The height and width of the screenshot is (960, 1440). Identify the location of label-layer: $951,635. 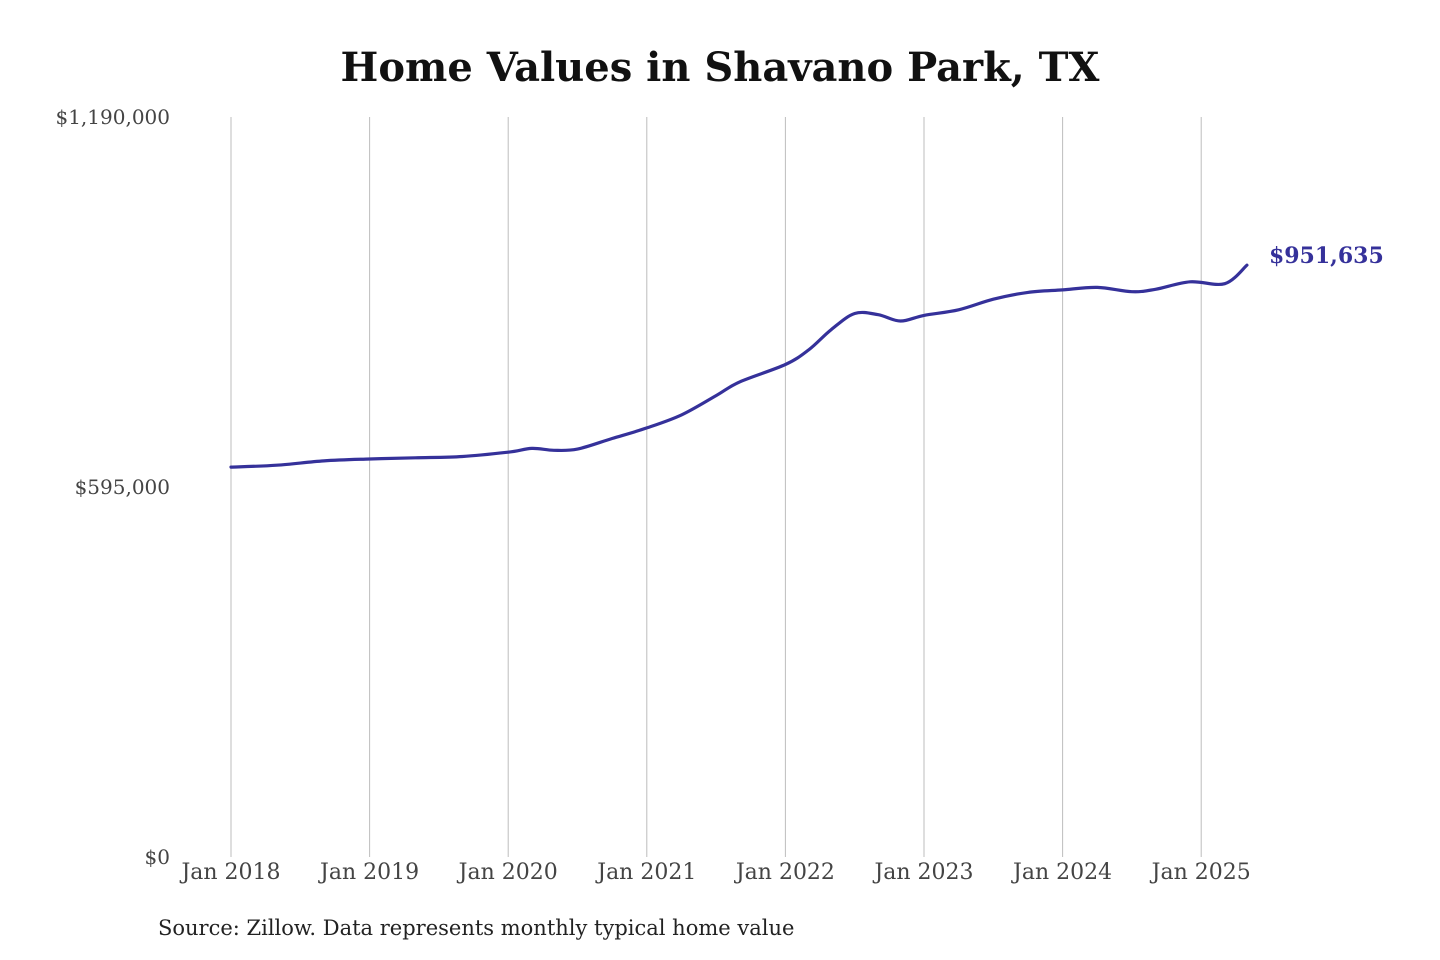
(1326, 256).